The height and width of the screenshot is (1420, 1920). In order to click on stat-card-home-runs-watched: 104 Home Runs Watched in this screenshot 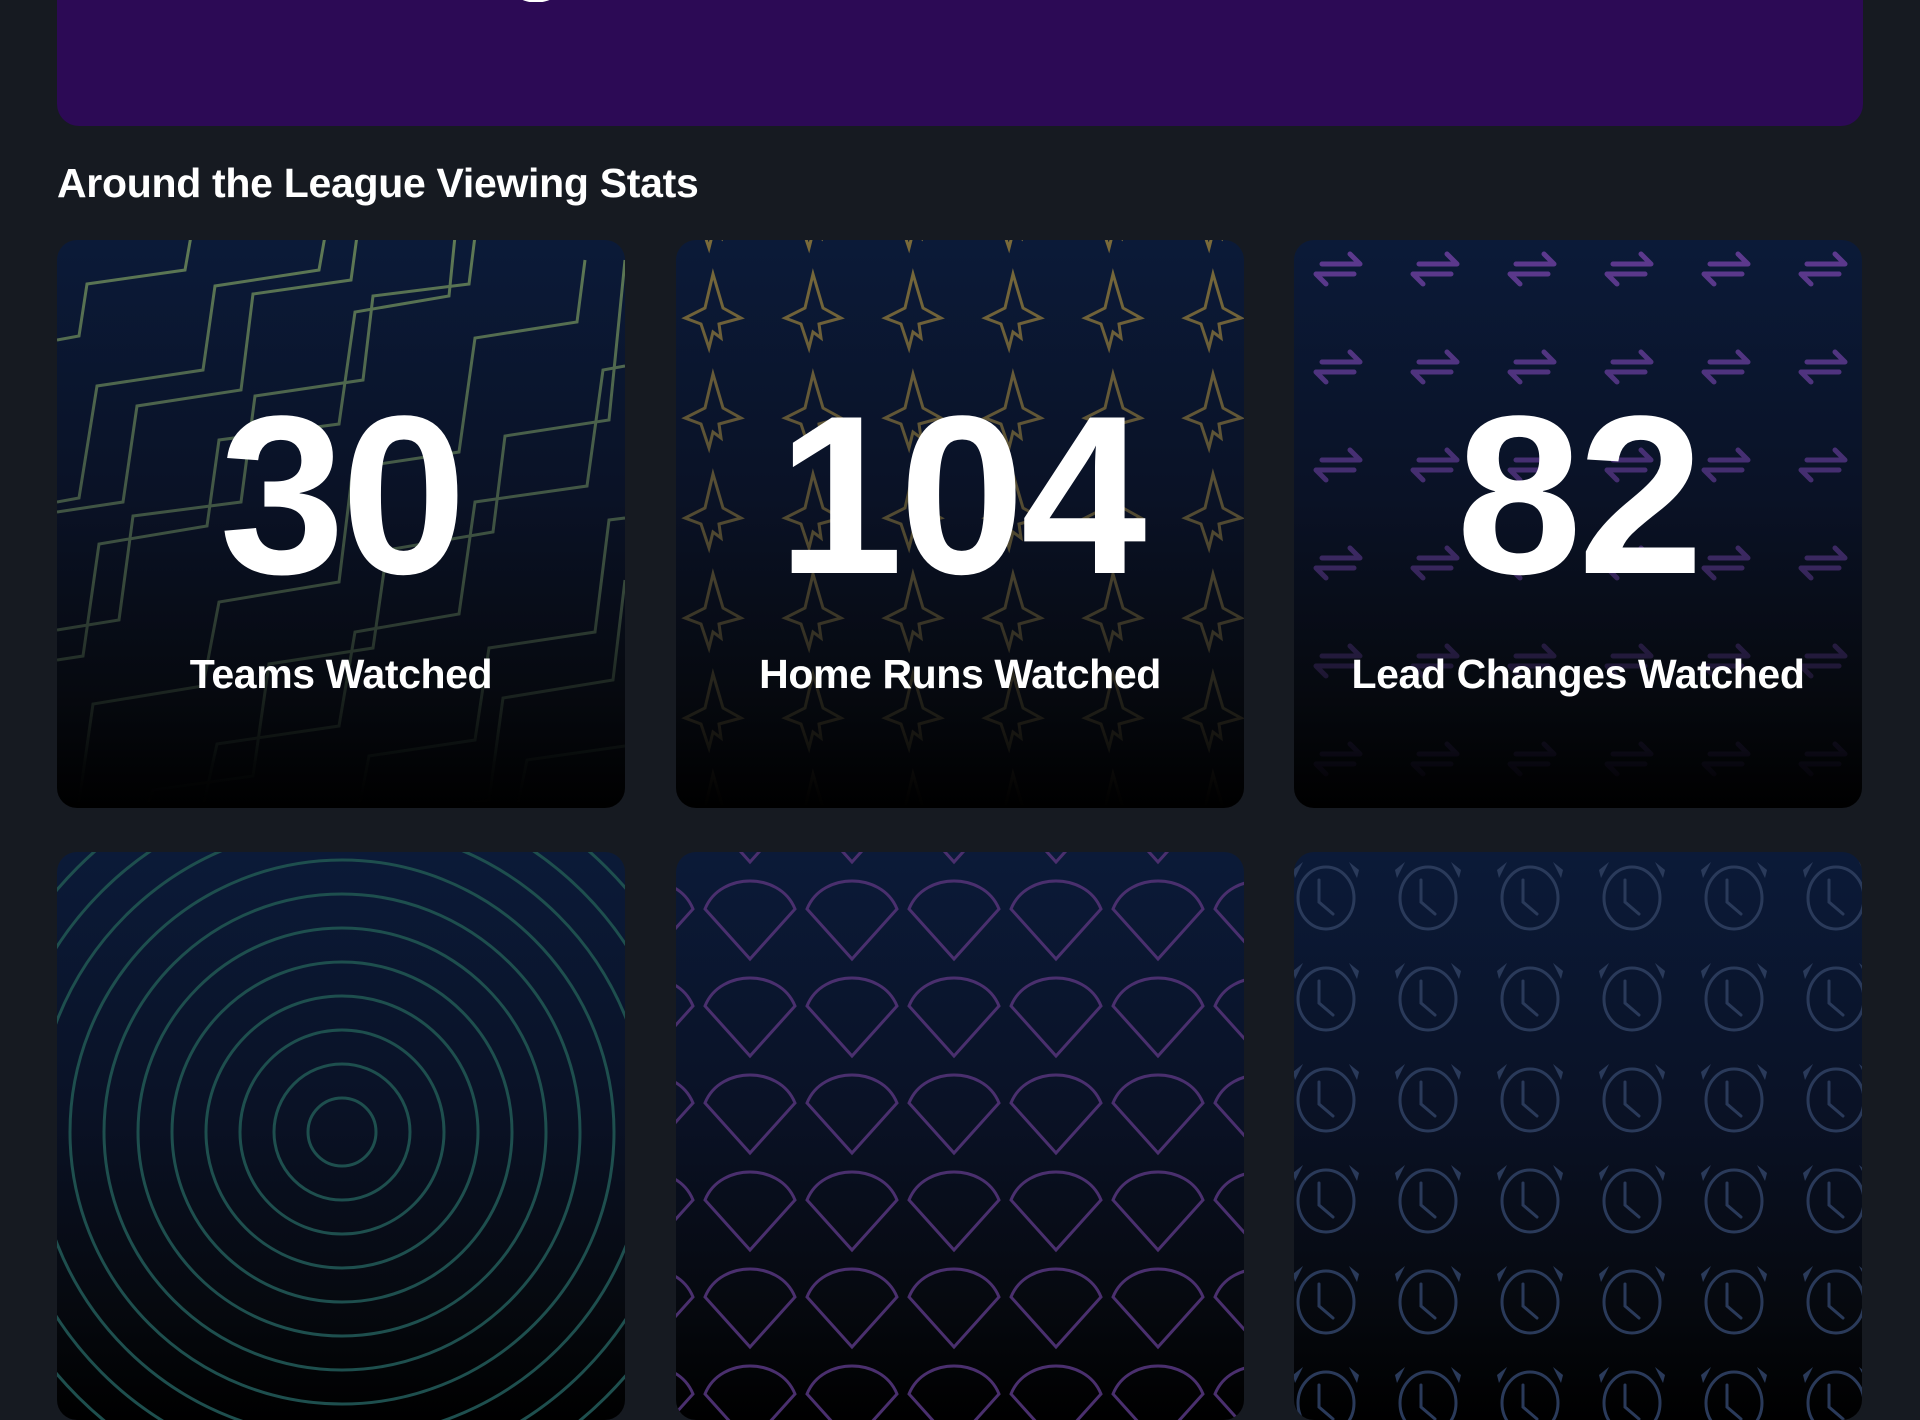, I will do `click(960, 524)`.